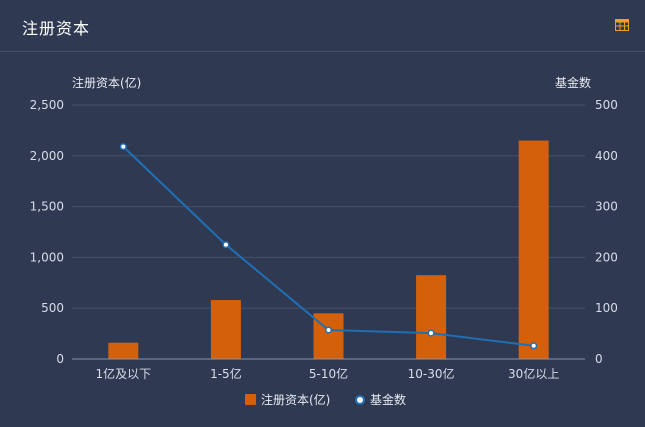 The height and width of the screenshot is (427, 645). What do you see at coordinates (322, 26) in the screenshot?
I see `panel-header: 注册资本` at bounding box center [322, 26].